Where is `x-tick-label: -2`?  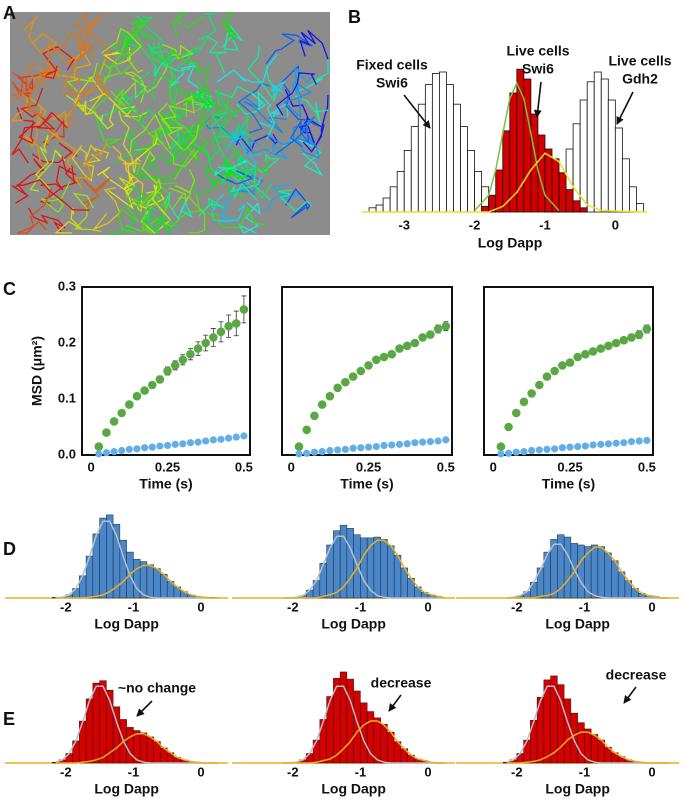
x-tick-label: -2 is located at coordinates (517, 771).